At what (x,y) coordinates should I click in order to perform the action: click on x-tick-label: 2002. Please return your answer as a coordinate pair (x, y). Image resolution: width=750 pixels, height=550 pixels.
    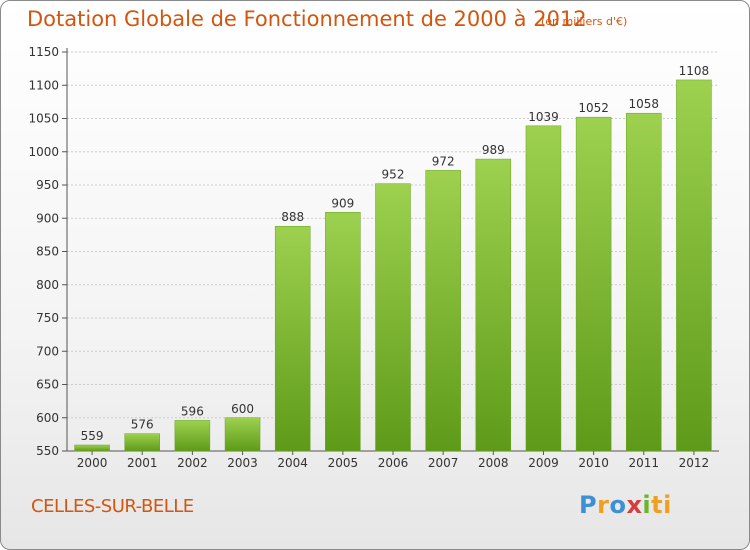
    Looking at the image, I should click on (192, 463).